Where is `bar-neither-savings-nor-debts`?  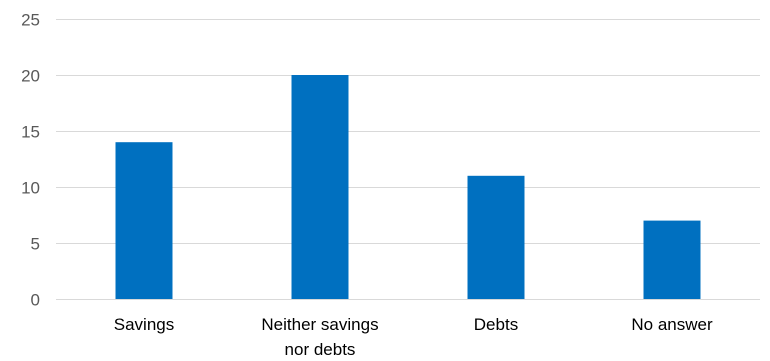
bar-neither-savings-nor-debts is located at coordinates (320, 187).